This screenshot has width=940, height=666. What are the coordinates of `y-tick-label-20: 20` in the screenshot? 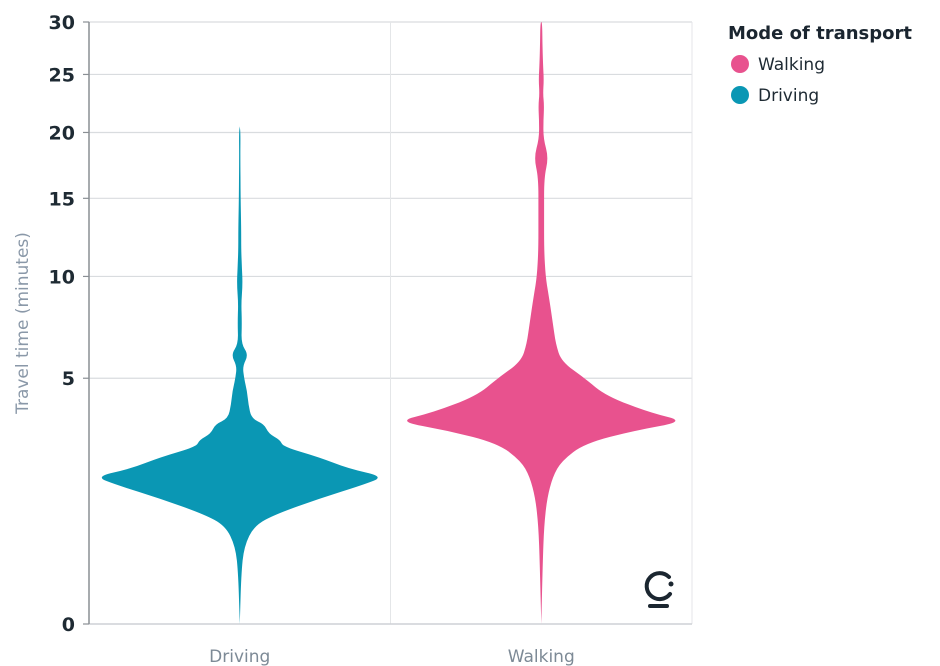 It's located at (62, 133).